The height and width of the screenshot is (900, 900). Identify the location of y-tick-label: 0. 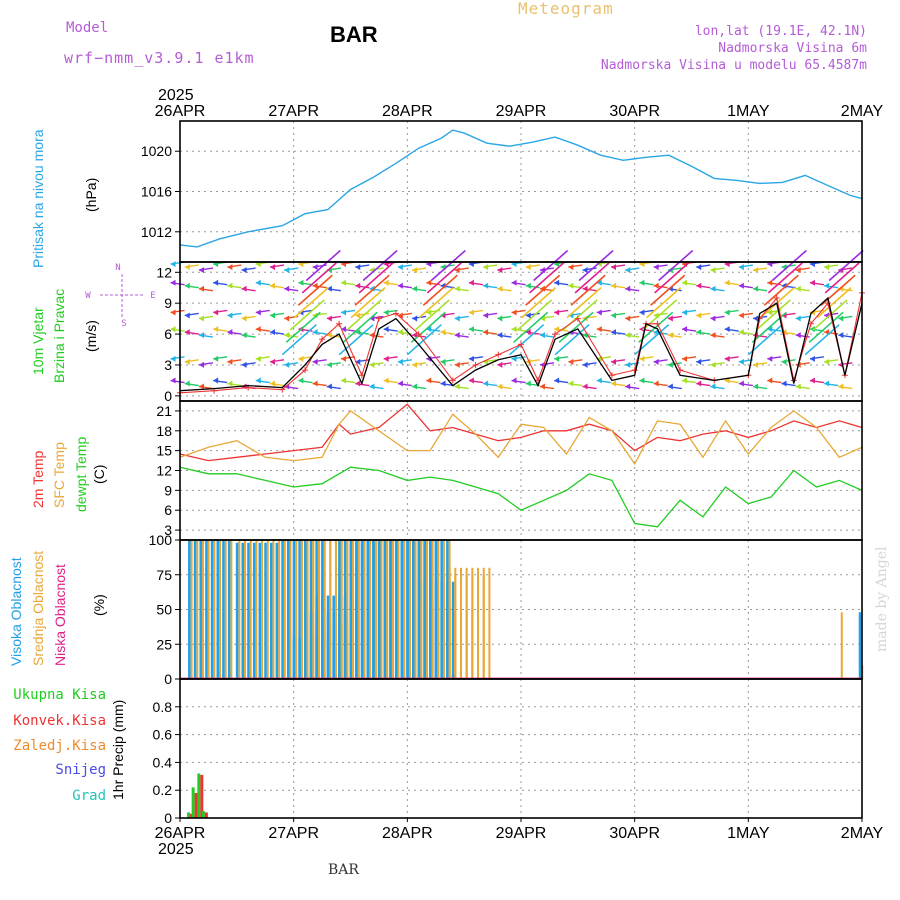
(168, 818).